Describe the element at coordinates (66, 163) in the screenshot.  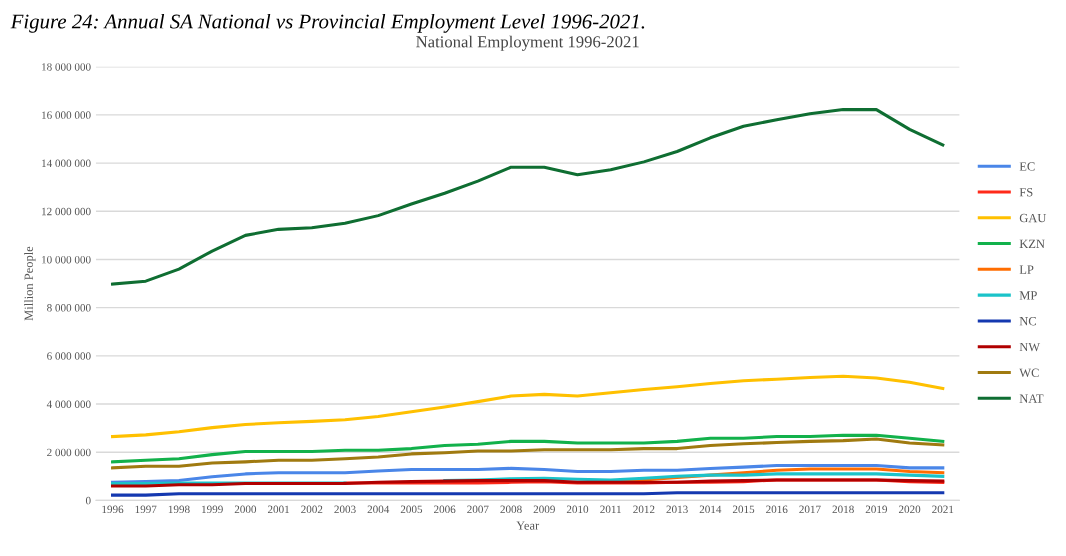
I see `y-tick-label: 14 000 000` at that location.